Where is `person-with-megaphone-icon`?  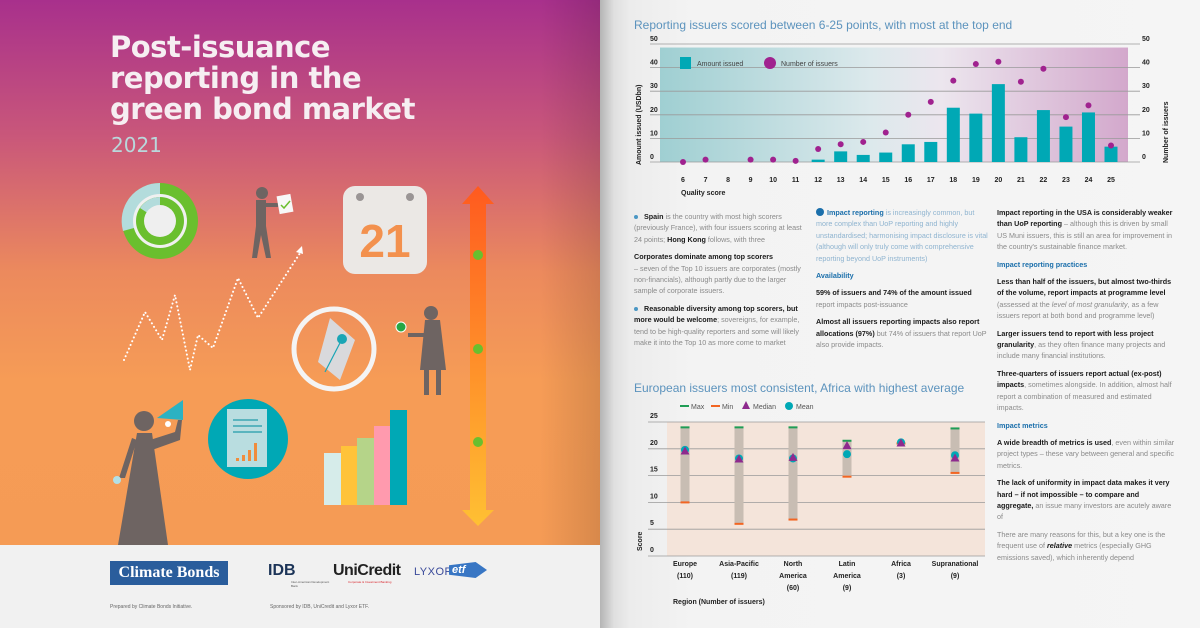
person-with-megaphone-icon is located at coordinates (148, 472).